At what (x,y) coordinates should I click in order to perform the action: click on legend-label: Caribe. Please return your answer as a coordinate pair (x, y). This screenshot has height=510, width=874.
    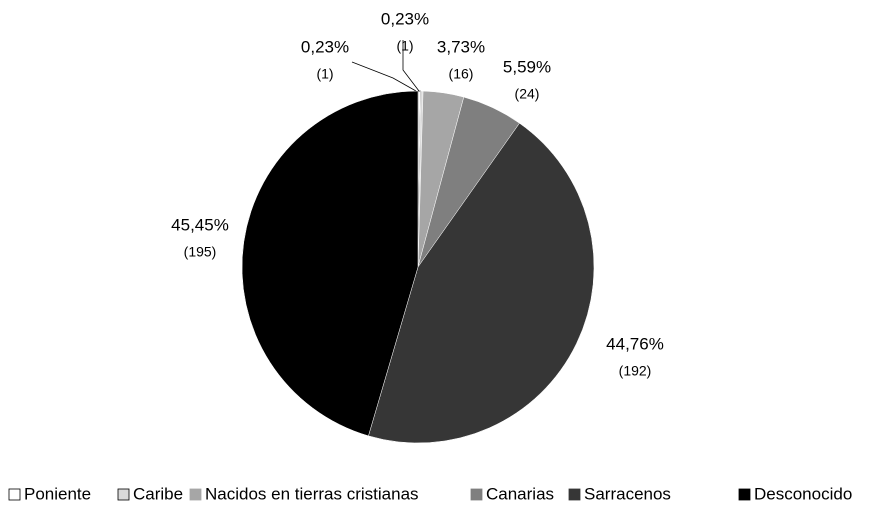
    Looking at the image, I should click on (158, 493).